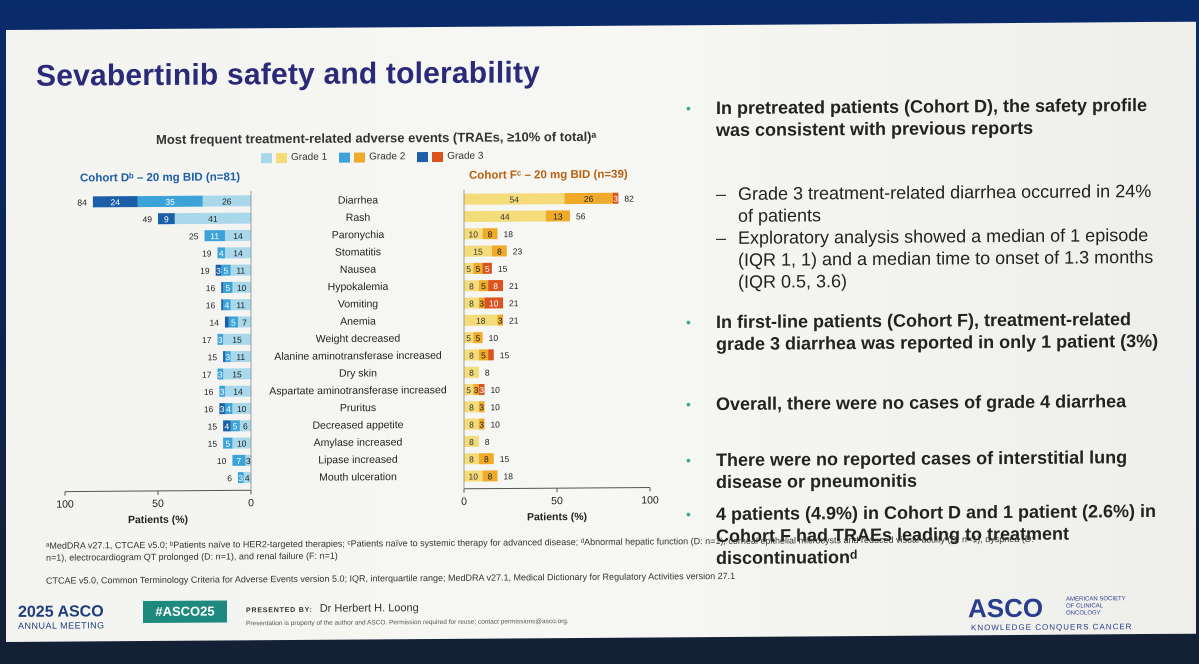  Describe the element at coordinates (508, 234) in the screenshot. I see `total-label-f: 18` at that location.